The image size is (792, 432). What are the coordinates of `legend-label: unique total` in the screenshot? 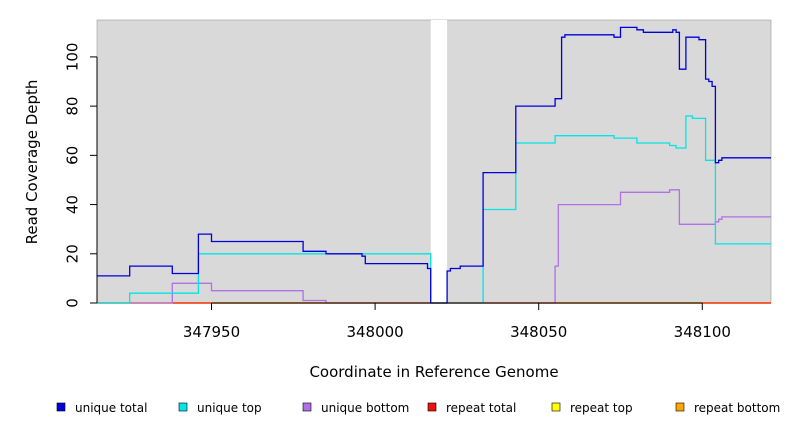 It's located at (111, 408).